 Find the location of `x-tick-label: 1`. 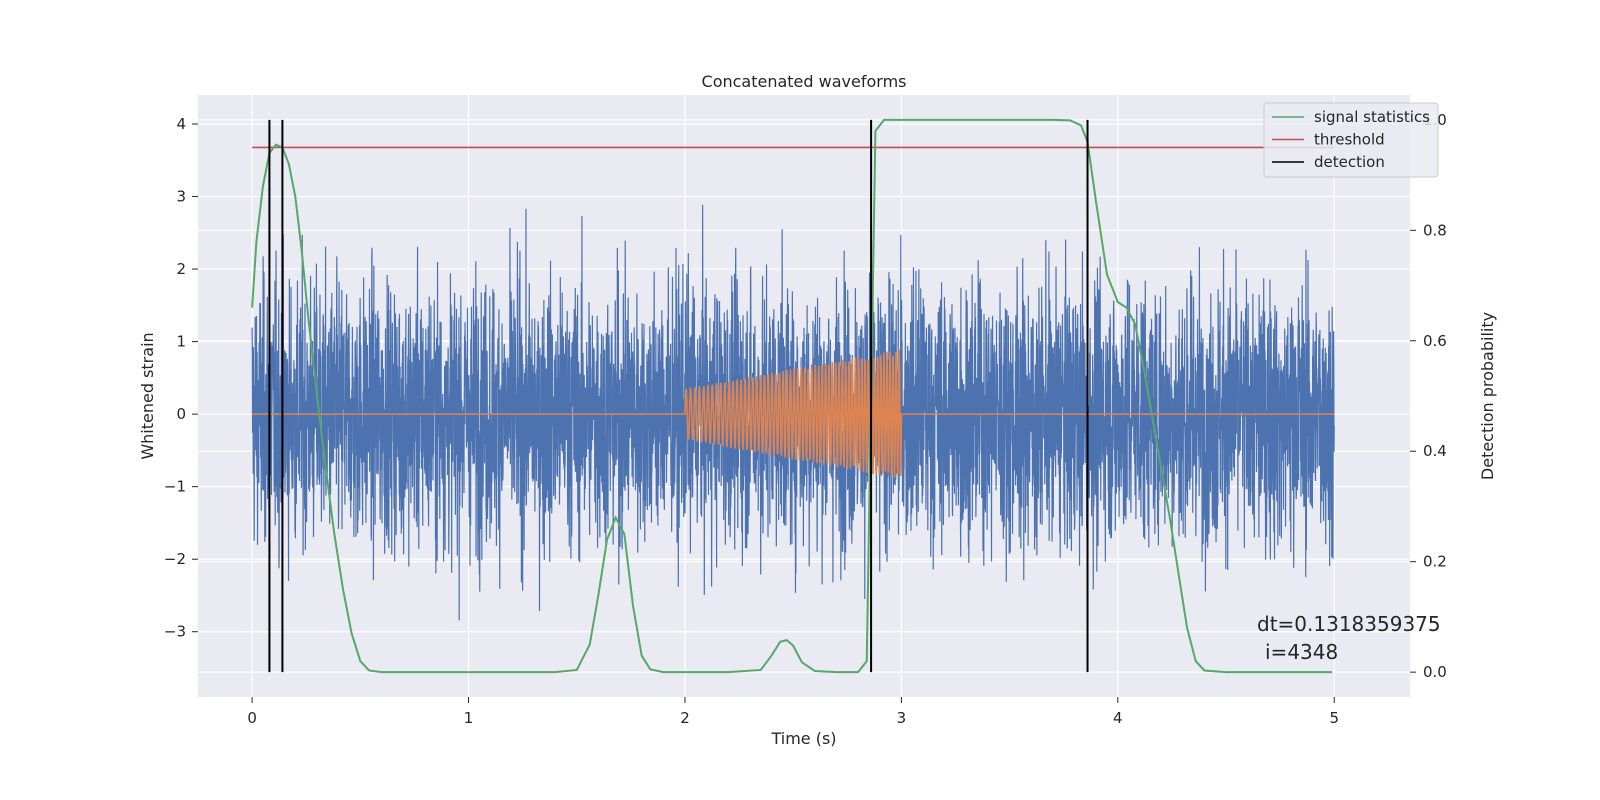

x-tick-label: 1 is located at coordinates (469, 718).